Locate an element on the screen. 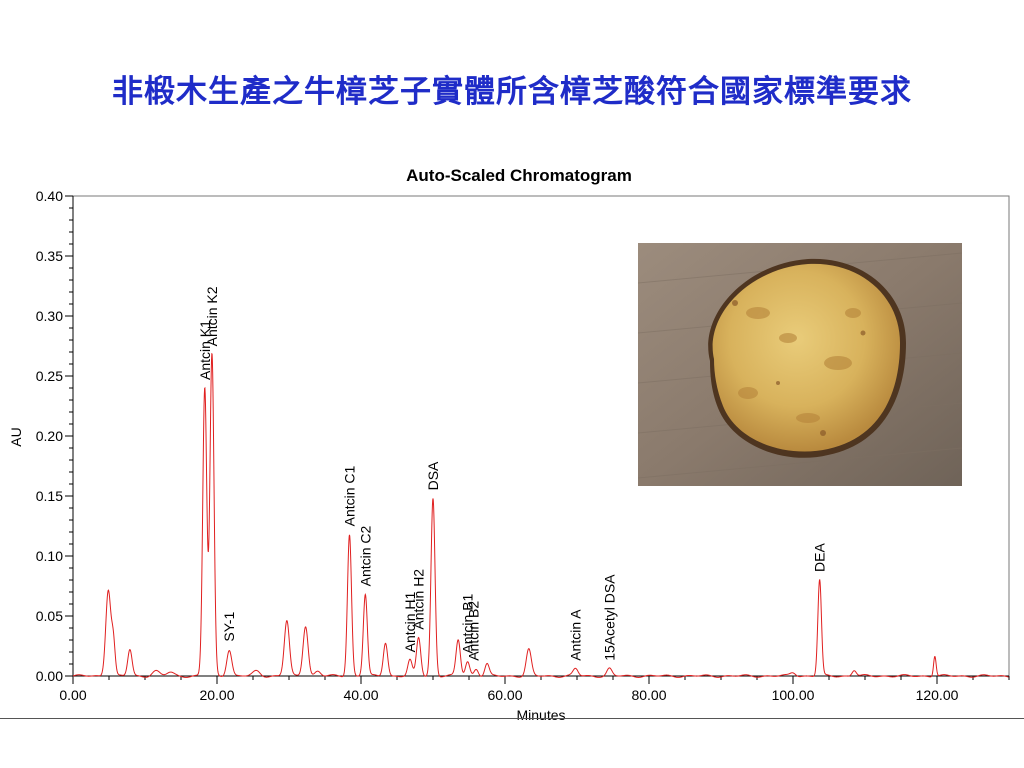 The image size is (1024, 768). peak-label: 15Acetyl DSA is located at coordinates (609, 617).